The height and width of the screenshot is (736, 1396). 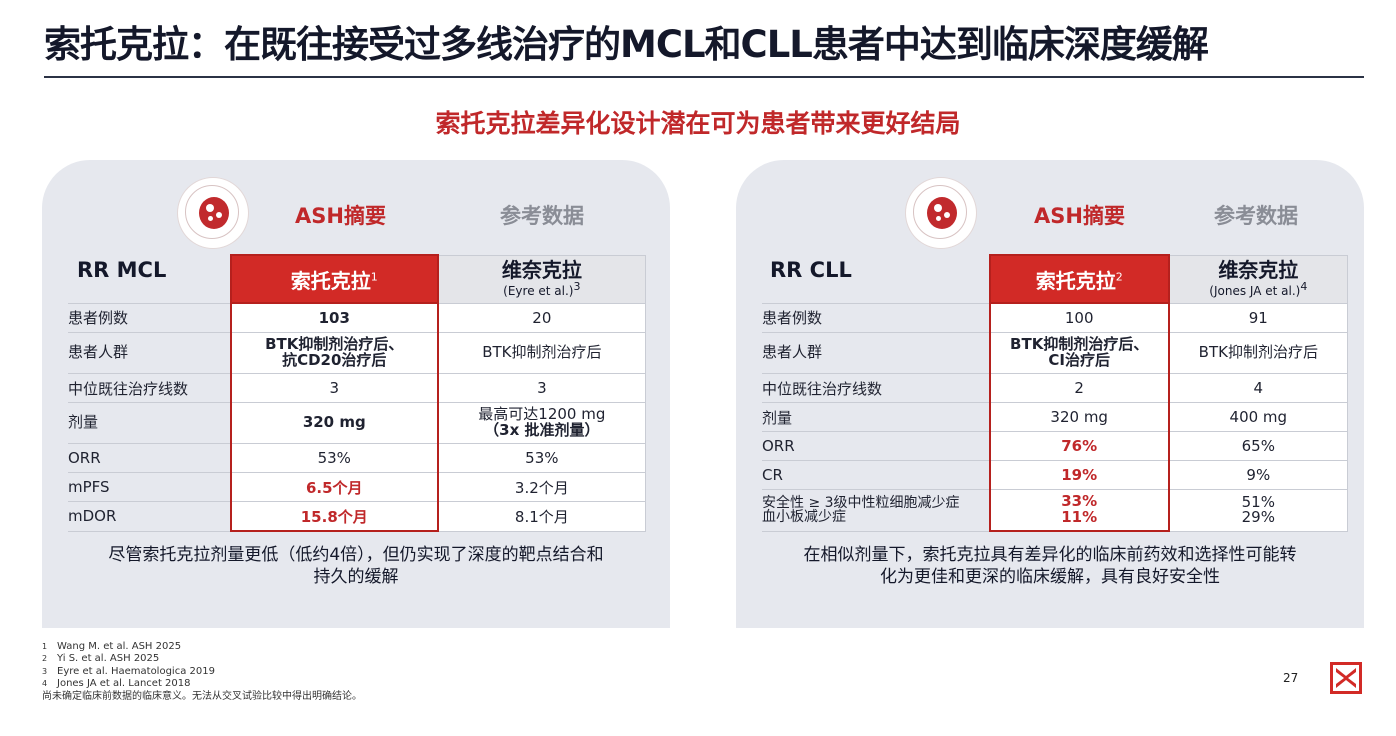 I want to click on table-row: ORR 76% 65%, so click(x=1055, y=446).